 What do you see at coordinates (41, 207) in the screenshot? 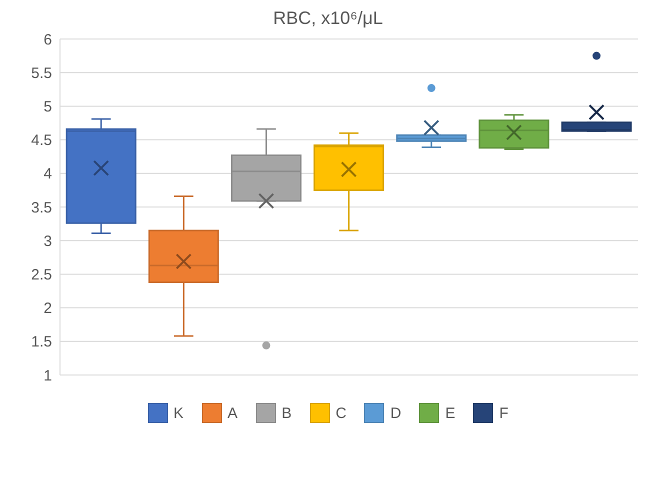
I see `y-tick-label: 3.5` at bounding box center [41, 207].